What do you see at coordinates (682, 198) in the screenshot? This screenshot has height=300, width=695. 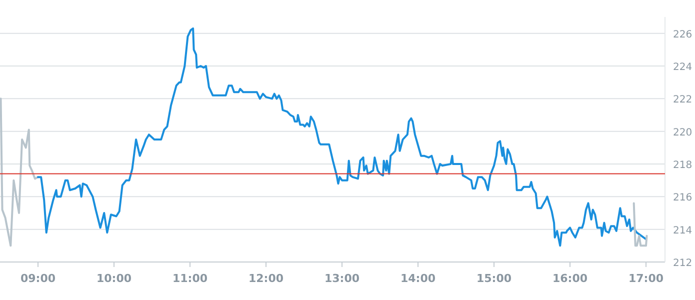 I see `y-tick-label: 216` at bounding box center [682, 198].